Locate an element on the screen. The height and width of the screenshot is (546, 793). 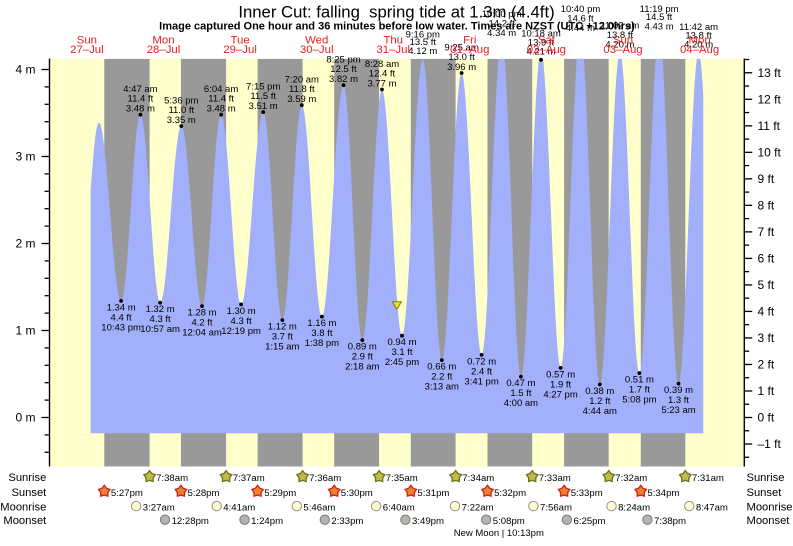
svg-text: 0.72 m is located at coordinates (481, 361).